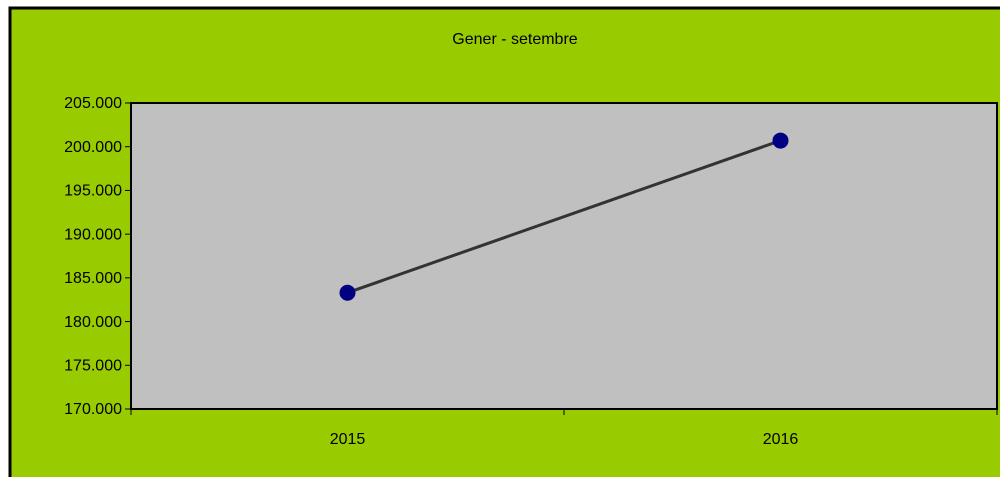 The width and height of the screenshot is (1000, 477). Describe the element at coordinates (93, 409) in the screenshot. I see `y-tick-label: 170.000` at that location.